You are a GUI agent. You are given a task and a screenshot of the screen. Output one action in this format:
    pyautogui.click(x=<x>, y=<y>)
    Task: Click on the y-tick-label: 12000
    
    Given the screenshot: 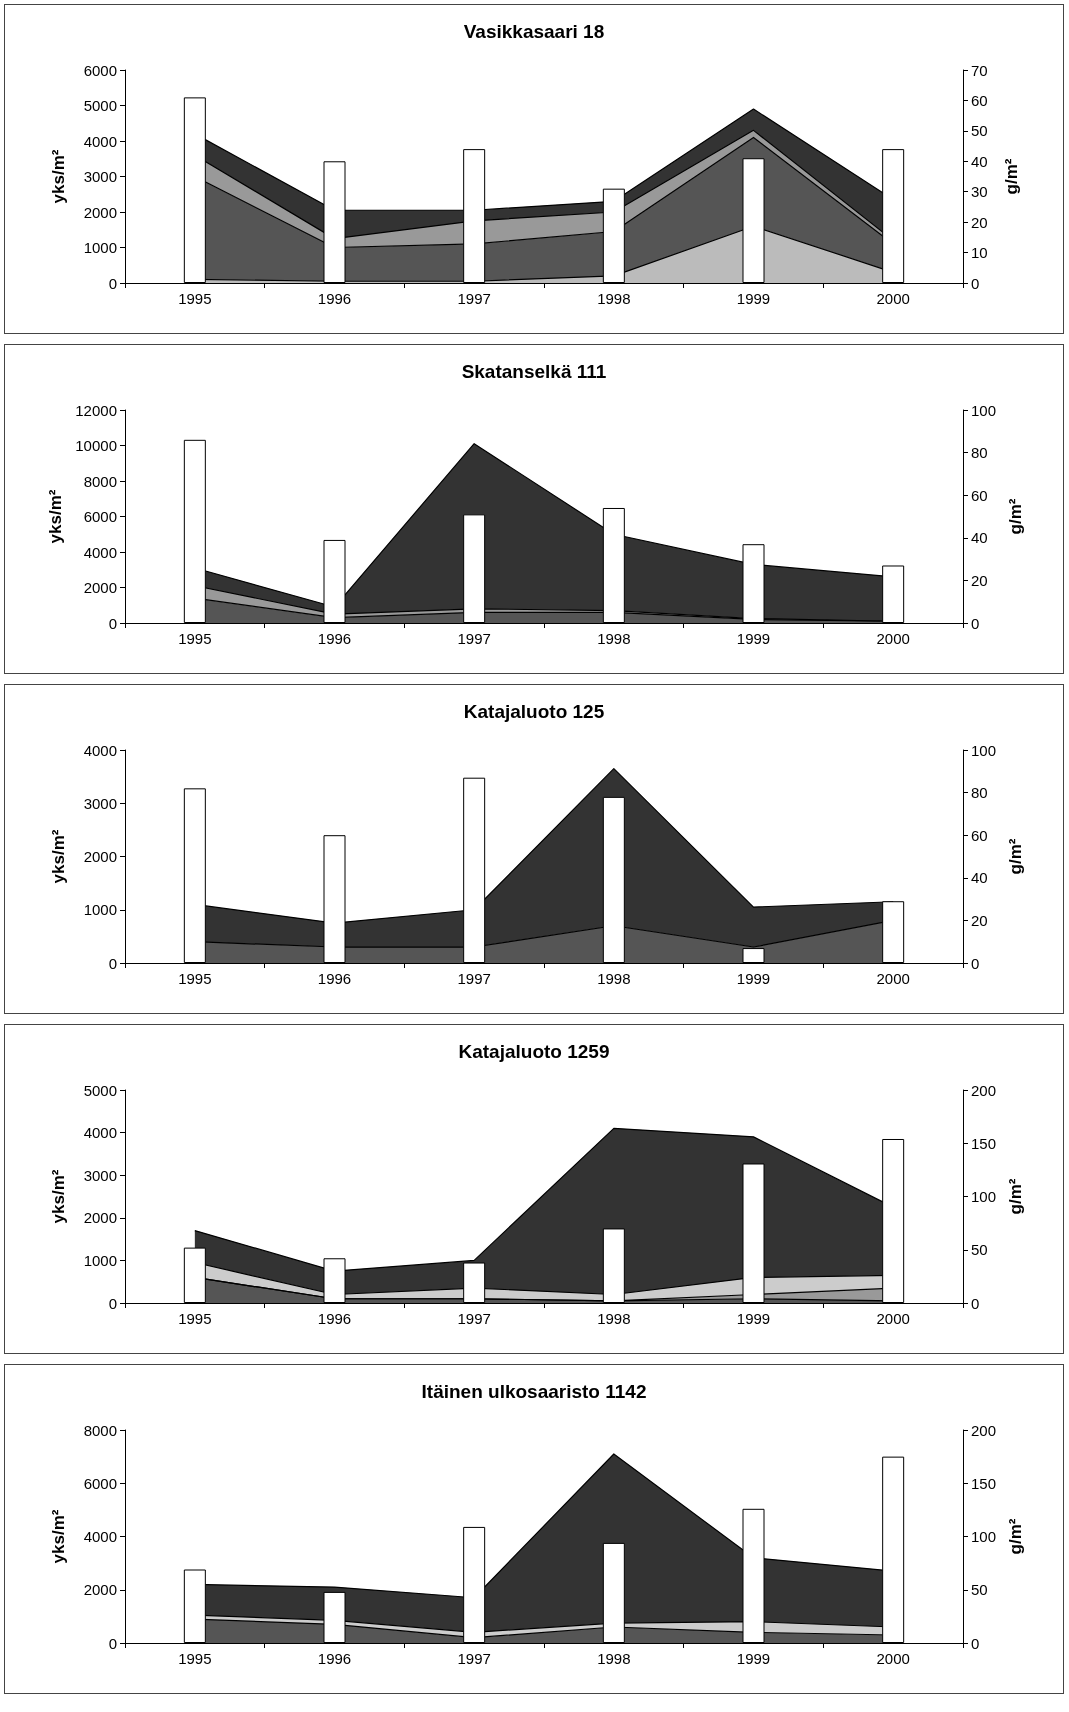 What is the action you would take?
    pyautogui.click(x=96, y=410)
    